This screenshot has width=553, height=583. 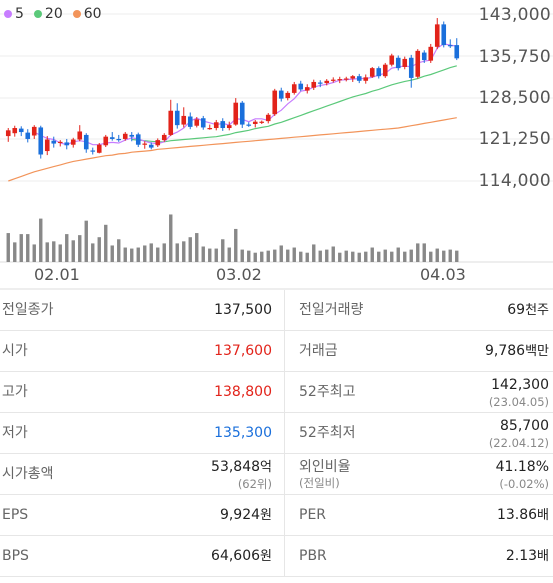 I want to click on stat-label: 고가, so click(x=61, y=392).